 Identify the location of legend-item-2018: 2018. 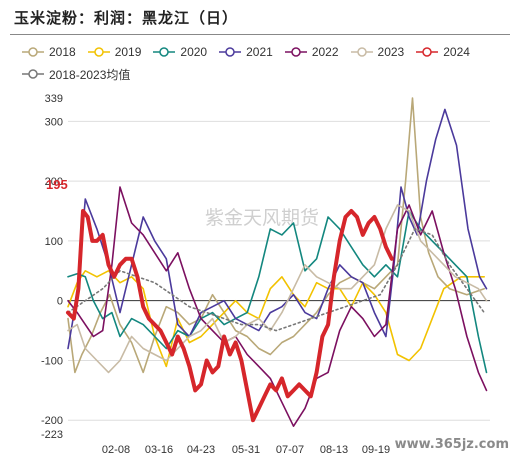
(49, 52).